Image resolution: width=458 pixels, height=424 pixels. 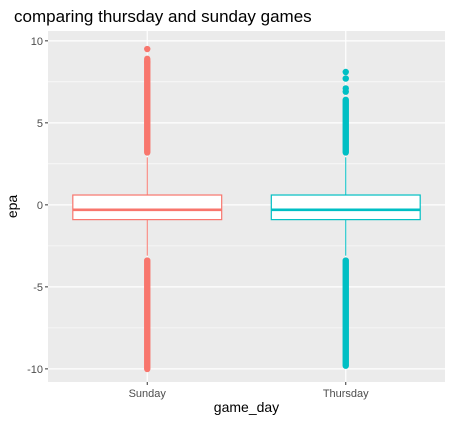 What do you see at coordinates (249, 391) in the screenshot?
I see `x-axis: Sunday Thursday` at bounding box center [249, 391].